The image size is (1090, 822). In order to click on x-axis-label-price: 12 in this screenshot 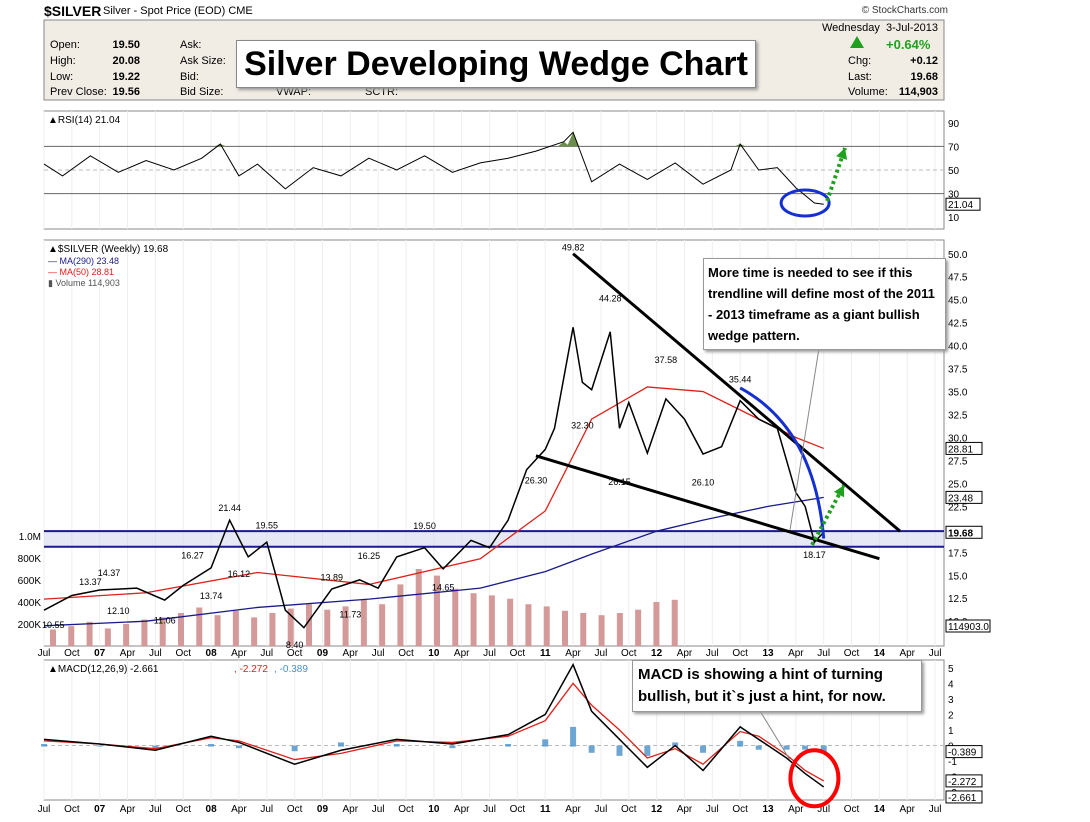, I will do `click(657, 653)`.